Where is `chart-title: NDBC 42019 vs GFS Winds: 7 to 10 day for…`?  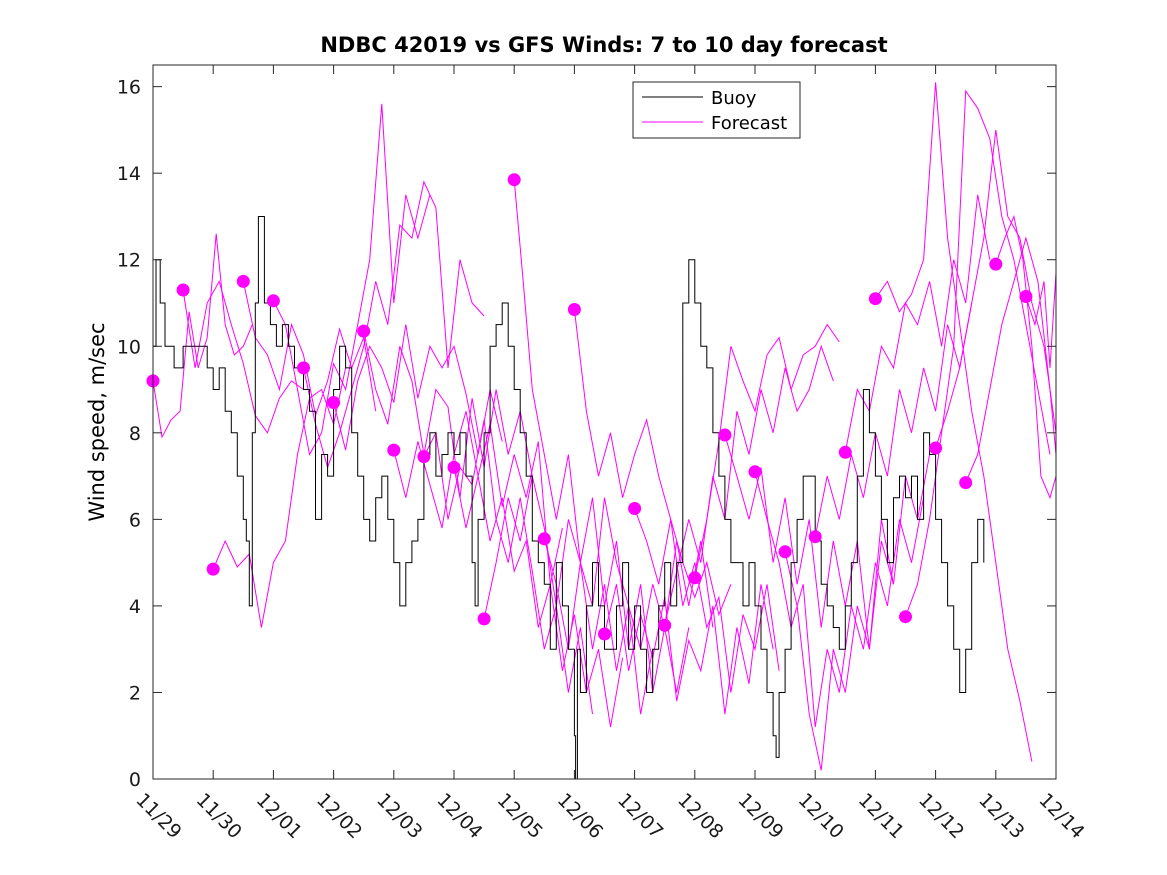 chart-title: NDBC 42019 vs GFS Winds: 7 to 10 day for… is located at coordinates (603, 45).